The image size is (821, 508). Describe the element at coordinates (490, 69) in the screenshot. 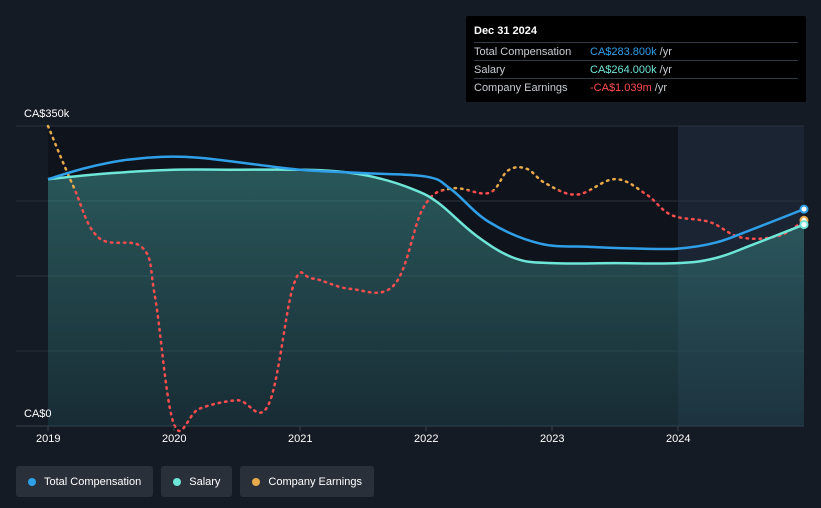

I see `tooltip-label: Salary` at that location.